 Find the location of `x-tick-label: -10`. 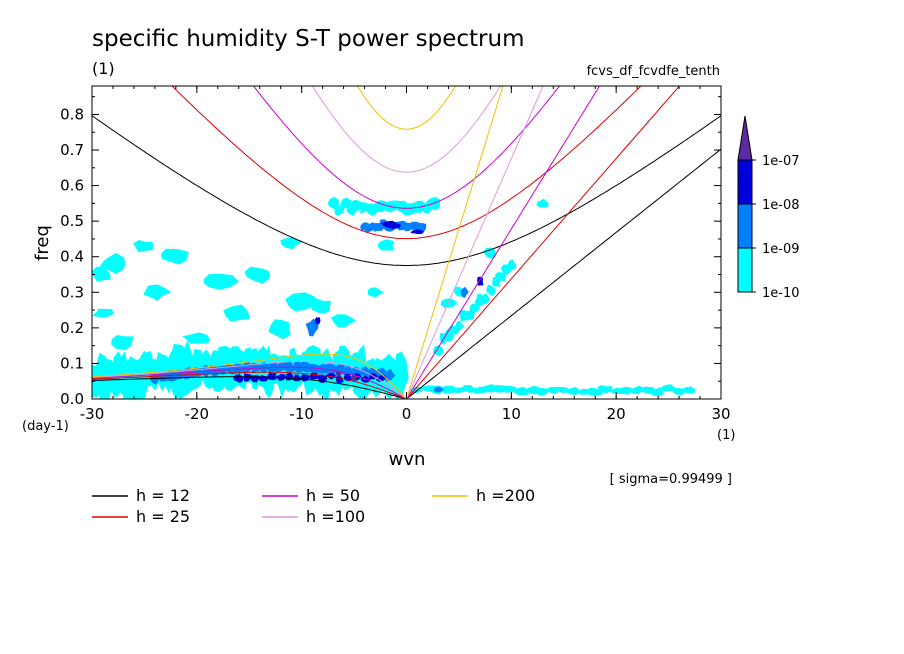

x-tick-label: -10 is located at coordinates (301, 414).